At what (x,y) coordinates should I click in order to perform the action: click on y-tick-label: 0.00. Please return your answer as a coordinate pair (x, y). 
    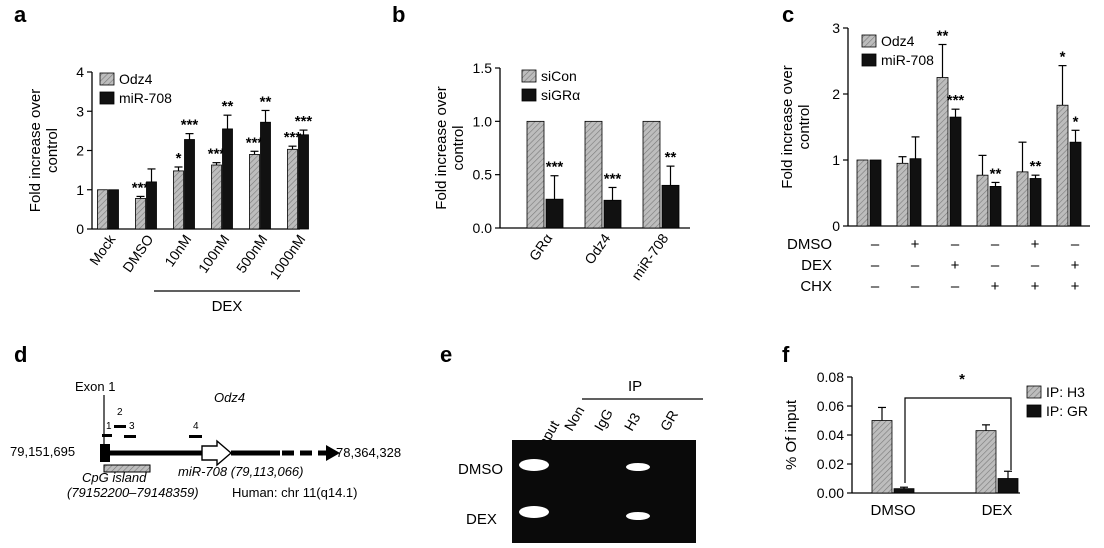
    Looking at the image, I should click on (830, 493).